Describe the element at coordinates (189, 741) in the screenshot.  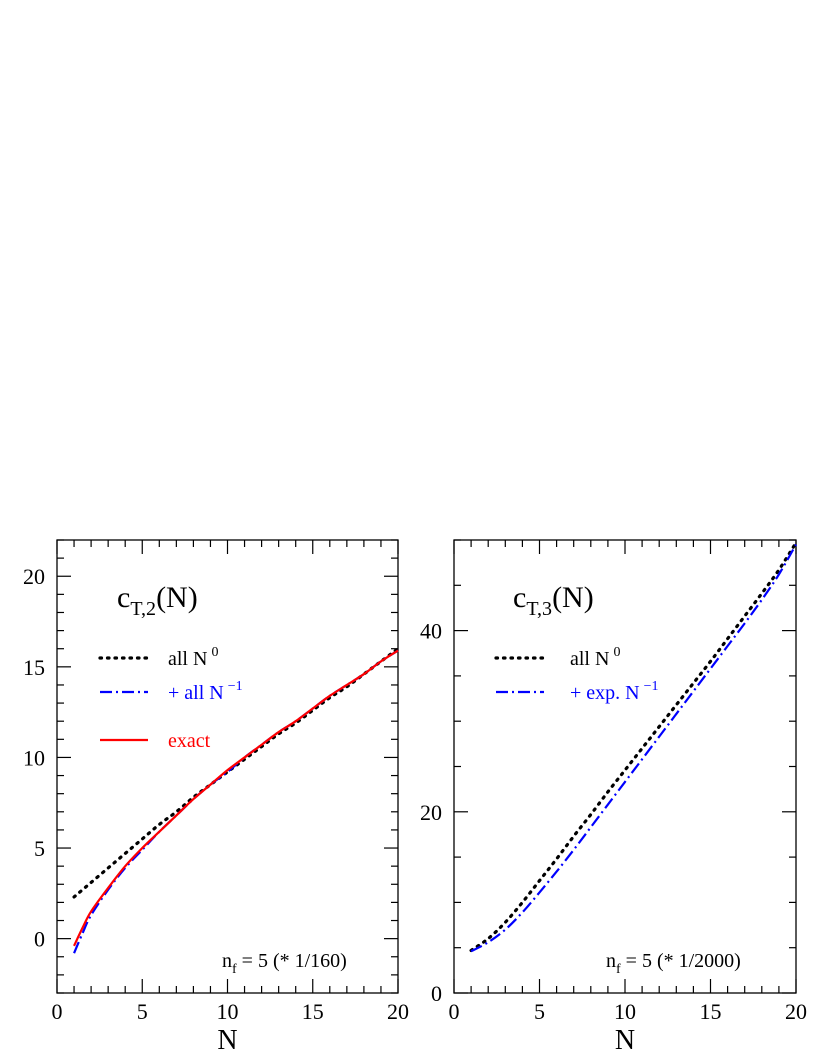
I see `legend-label-3: exact` at that location.